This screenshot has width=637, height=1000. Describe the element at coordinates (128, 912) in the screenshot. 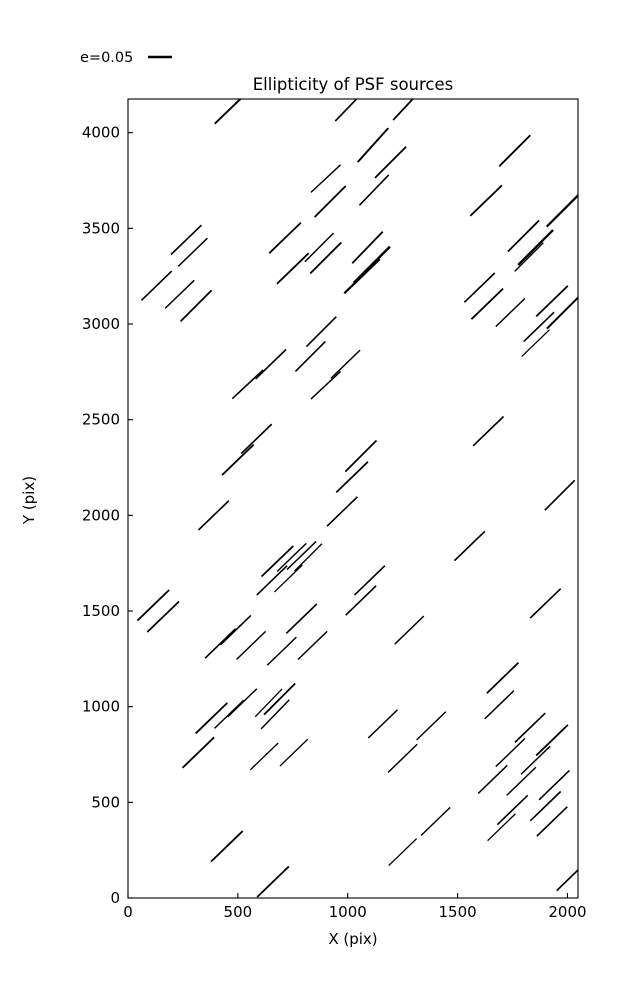

I see `x-tick-label: 0` at that location.